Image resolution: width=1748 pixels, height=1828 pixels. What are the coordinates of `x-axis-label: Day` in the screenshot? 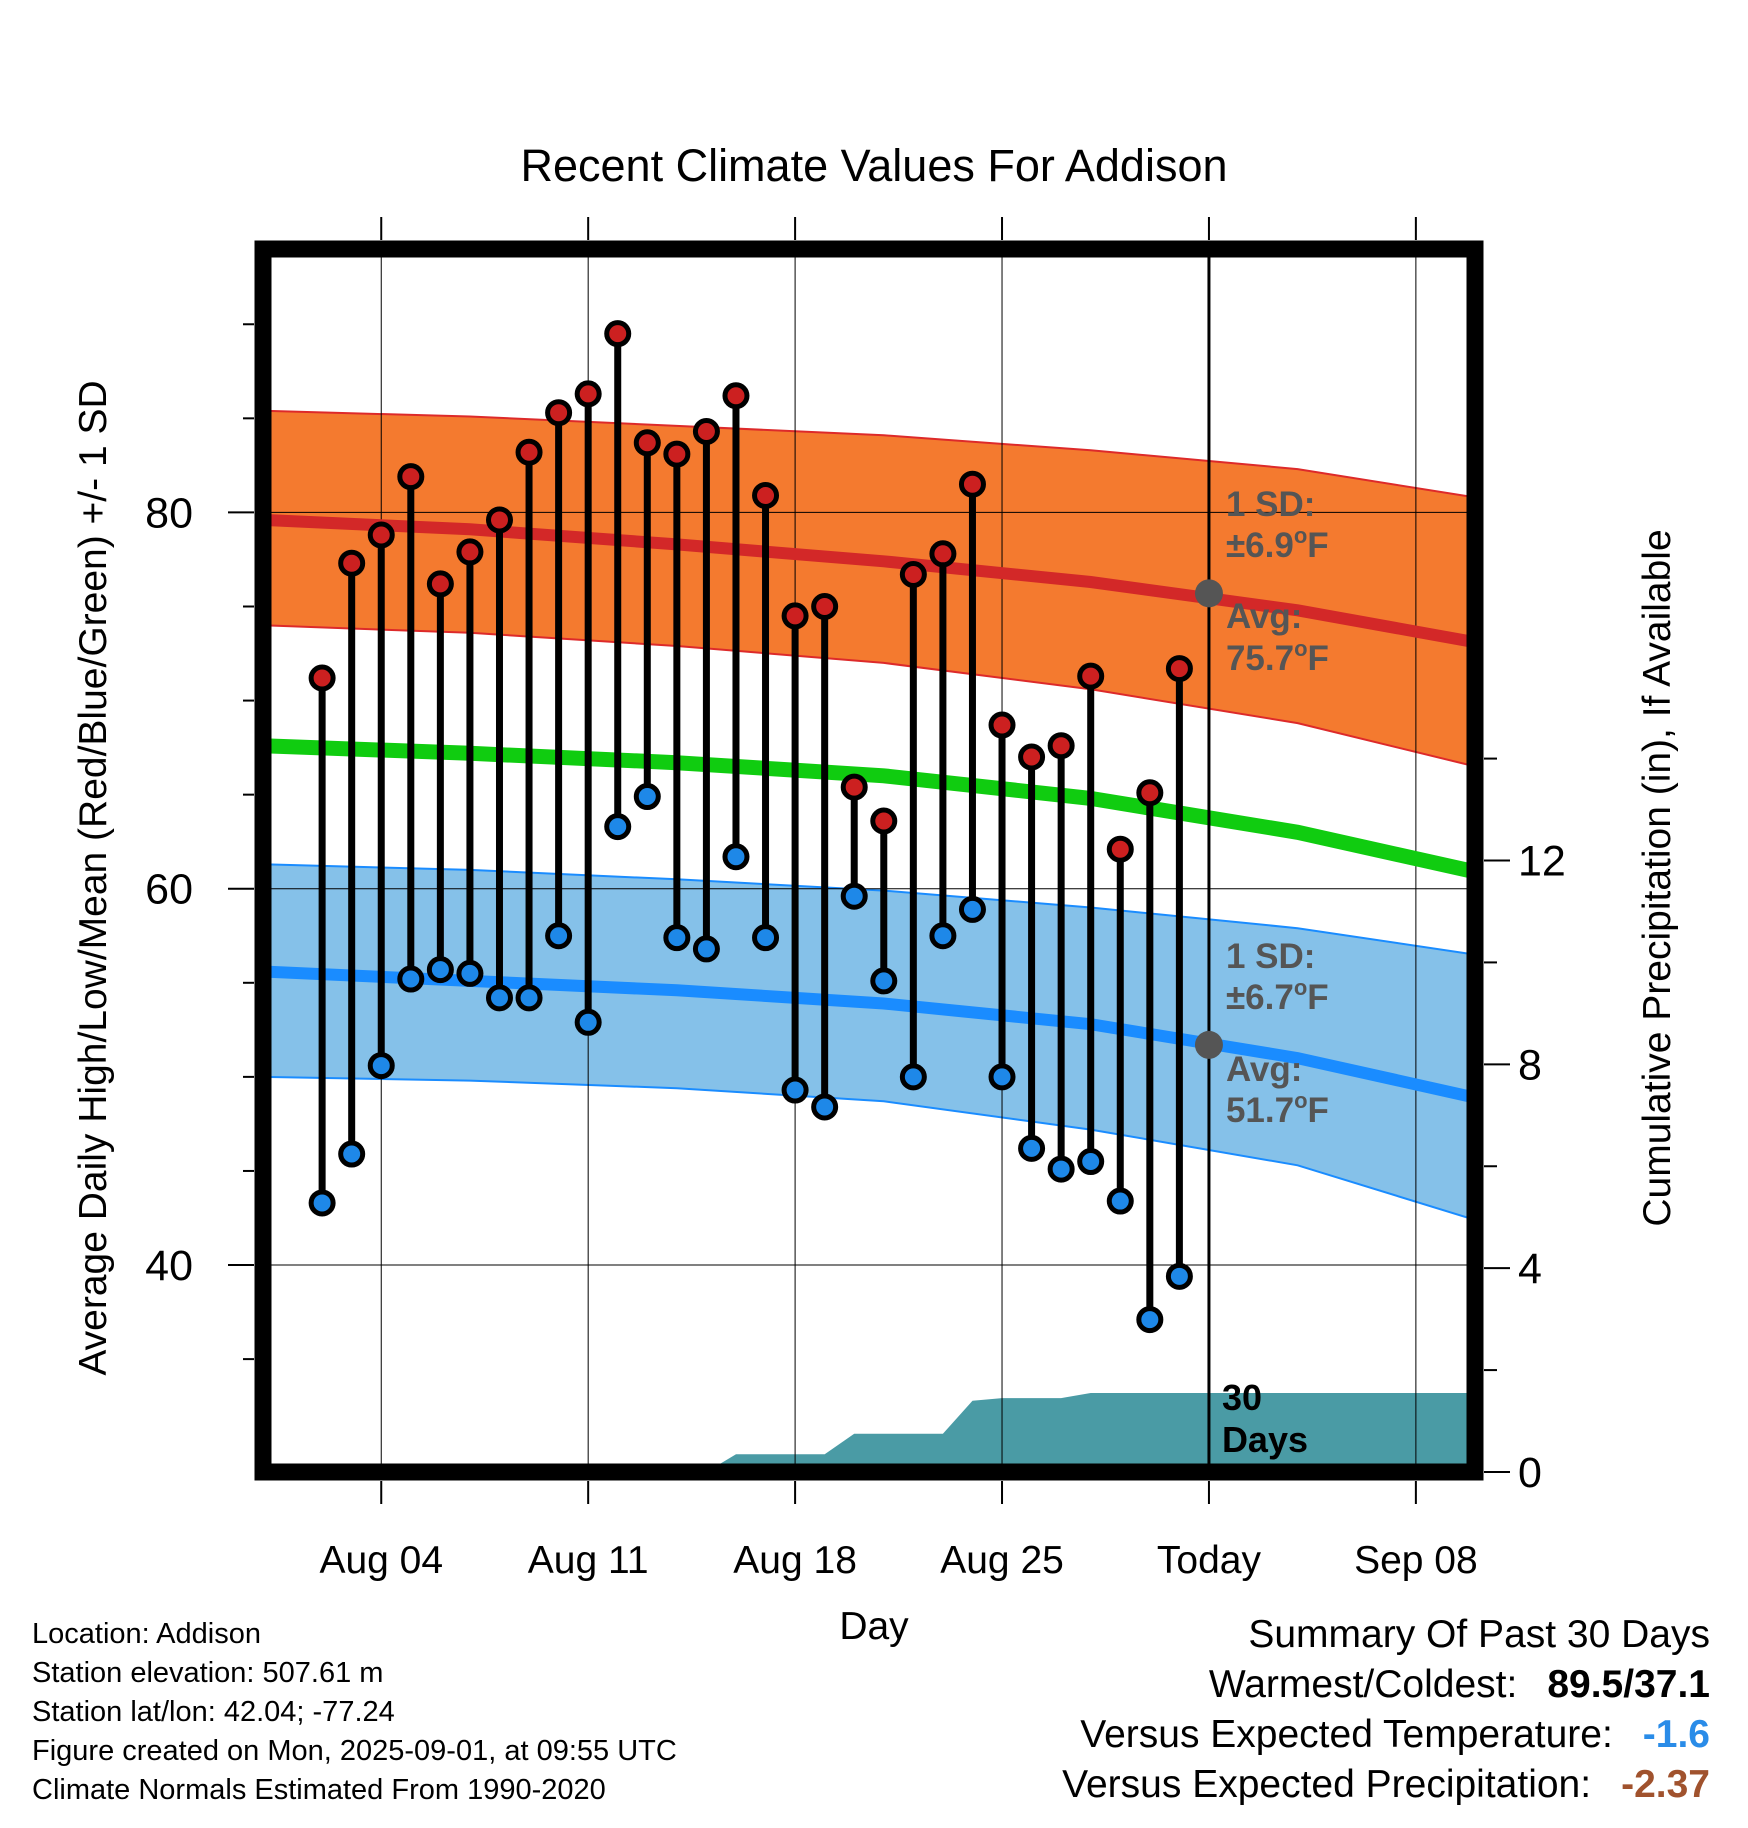 It's located at (874, 1626).